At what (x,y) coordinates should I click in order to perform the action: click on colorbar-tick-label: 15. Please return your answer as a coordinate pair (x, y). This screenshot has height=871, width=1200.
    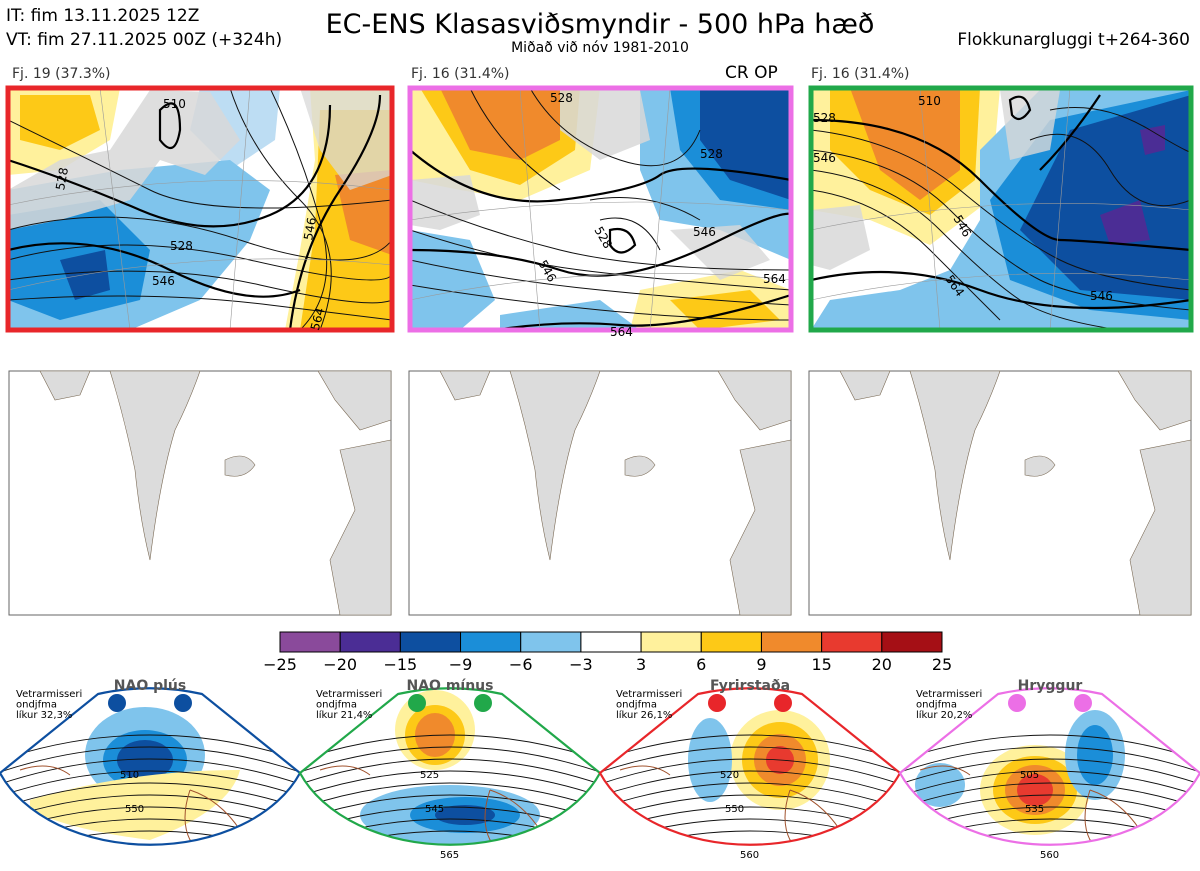
    Looking at the image, I should click on (821, 664).